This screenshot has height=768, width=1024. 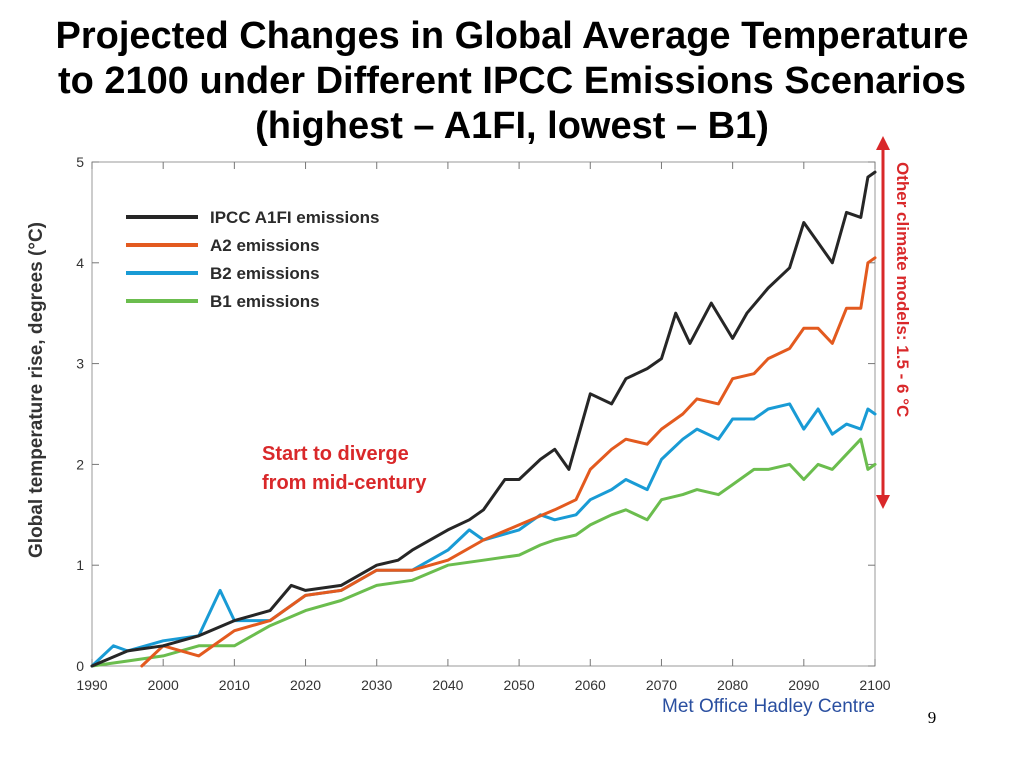 What do you see at coordinates (732, 685) in the screenshot?
I see `x-tick-label: 2080` at bounding box center [732, 685].